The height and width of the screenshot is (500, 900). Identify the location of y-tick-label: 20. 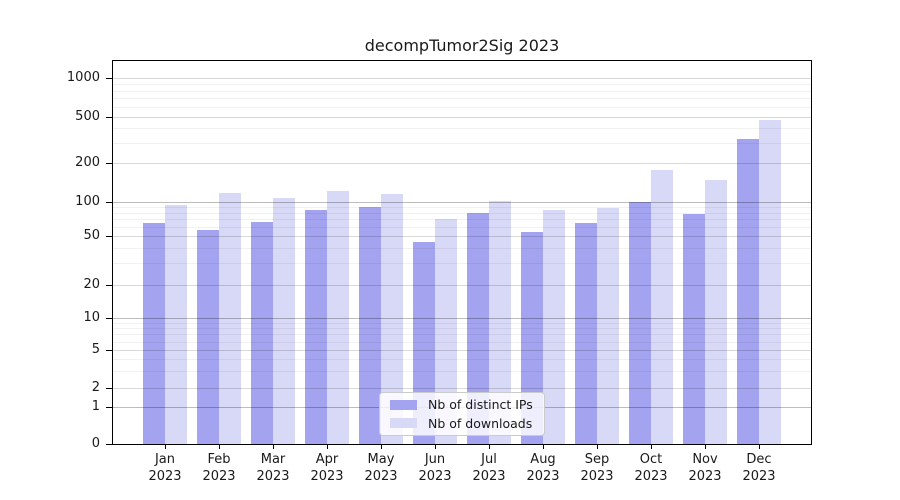
(91, 284).